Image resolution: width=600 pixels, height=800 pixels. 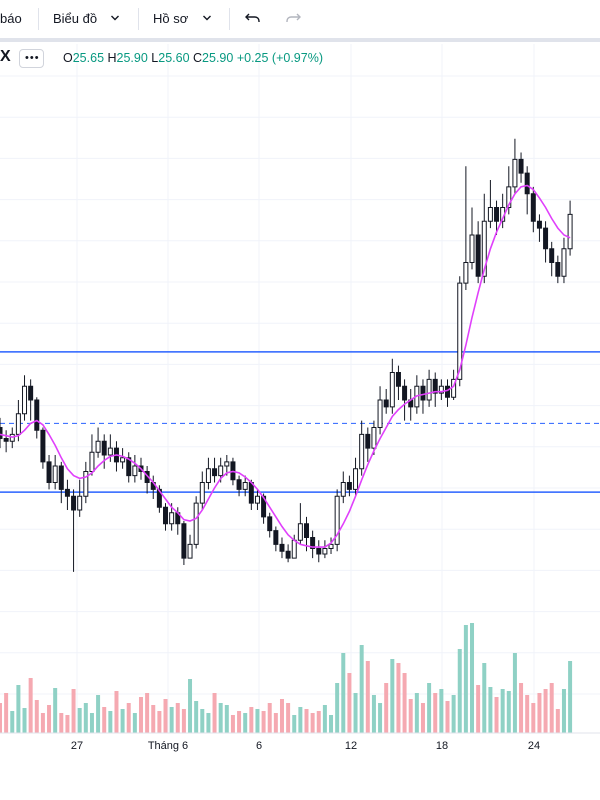 I want to click on volume-bars, so click(x=286, y=678).